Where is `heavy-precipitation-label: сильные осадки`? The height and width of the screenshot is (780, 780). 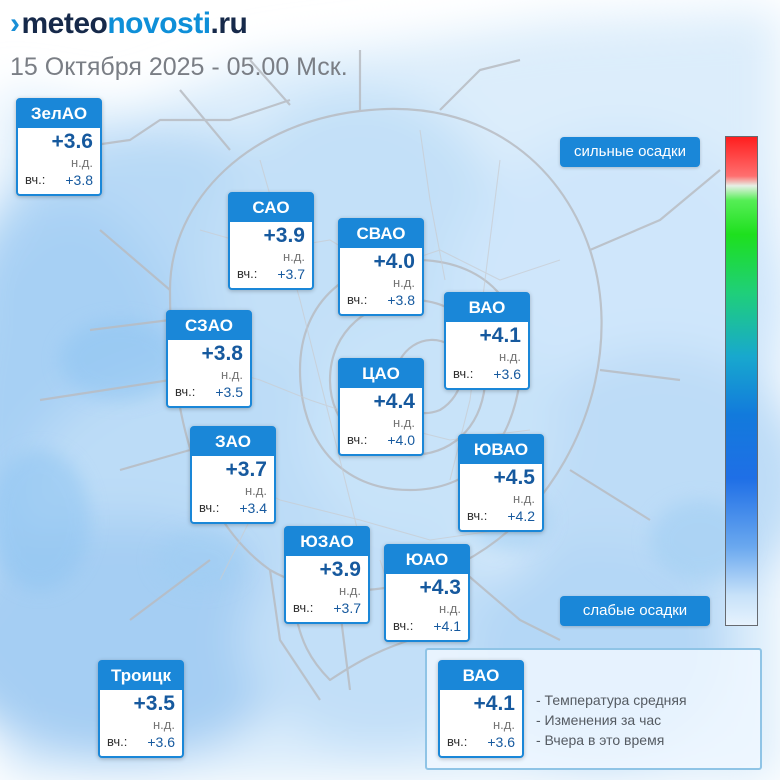
heavy-precipitation-label: сильные осадки is located at coordinates (630, 152).